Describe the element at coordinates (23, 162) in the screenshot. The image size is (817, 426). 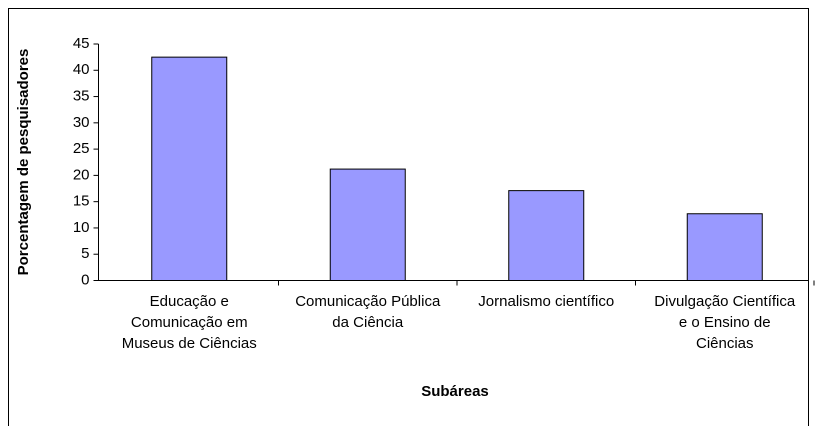
I see `y-axis-title: Porcentagem de pesquisadores` at that location.